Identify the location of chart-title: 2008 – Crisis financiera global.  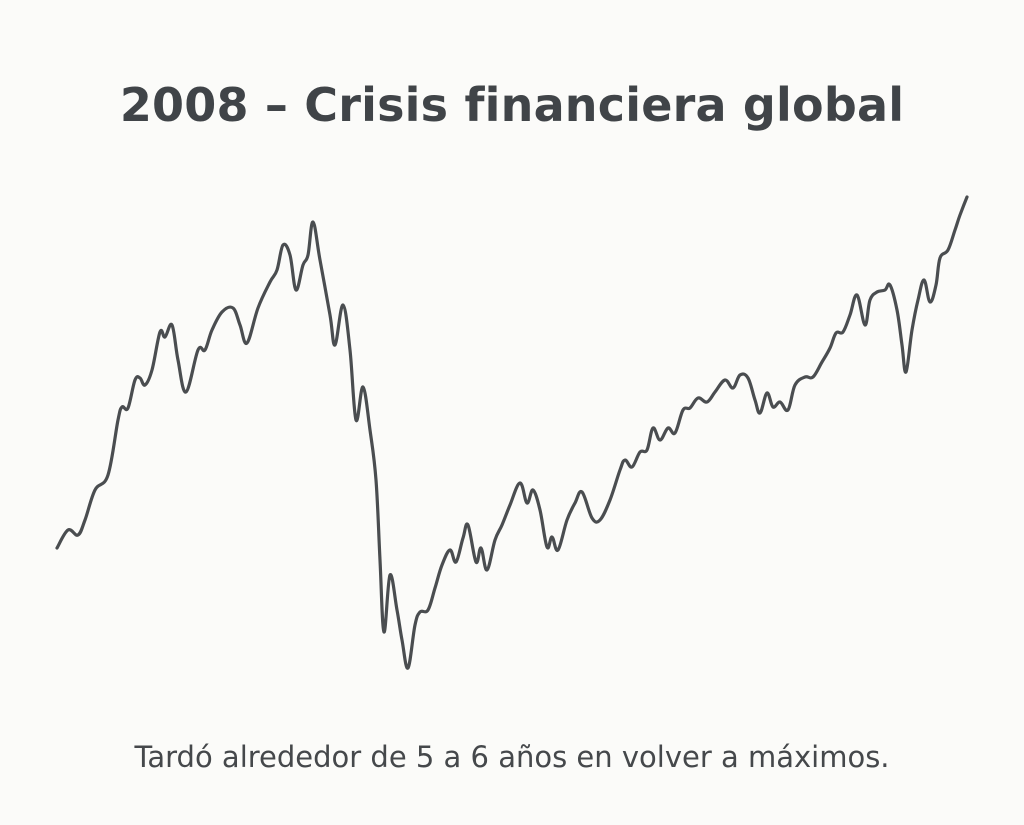
(512, 105).